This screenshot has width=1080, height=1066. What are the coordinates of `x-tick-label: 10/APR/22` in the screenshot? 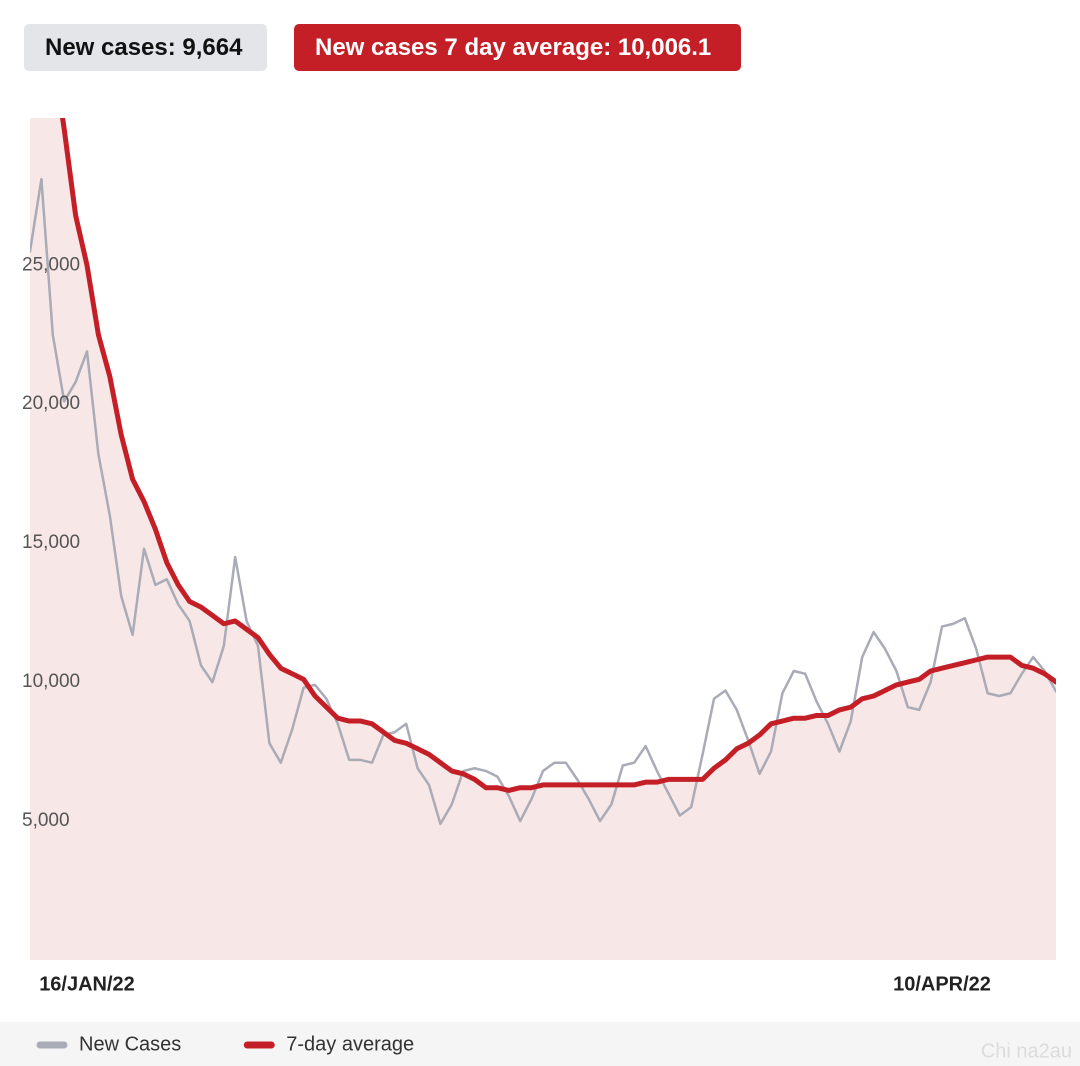 It's located at (942, 984).